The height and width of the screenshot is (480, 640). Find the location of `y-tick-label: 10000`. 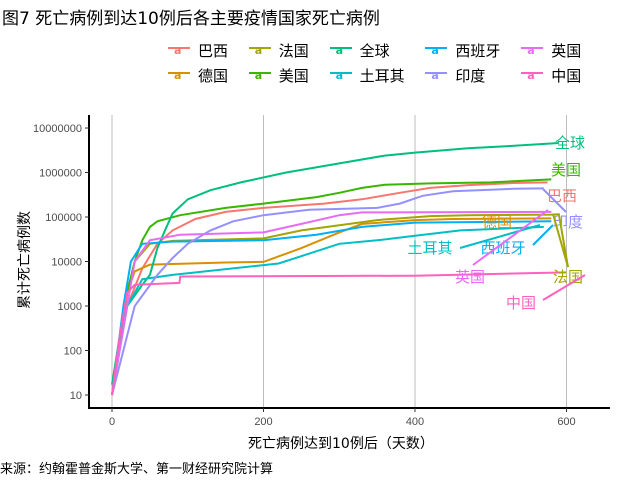

y-tick-label: 10000 is located at coordinates (66, 263).